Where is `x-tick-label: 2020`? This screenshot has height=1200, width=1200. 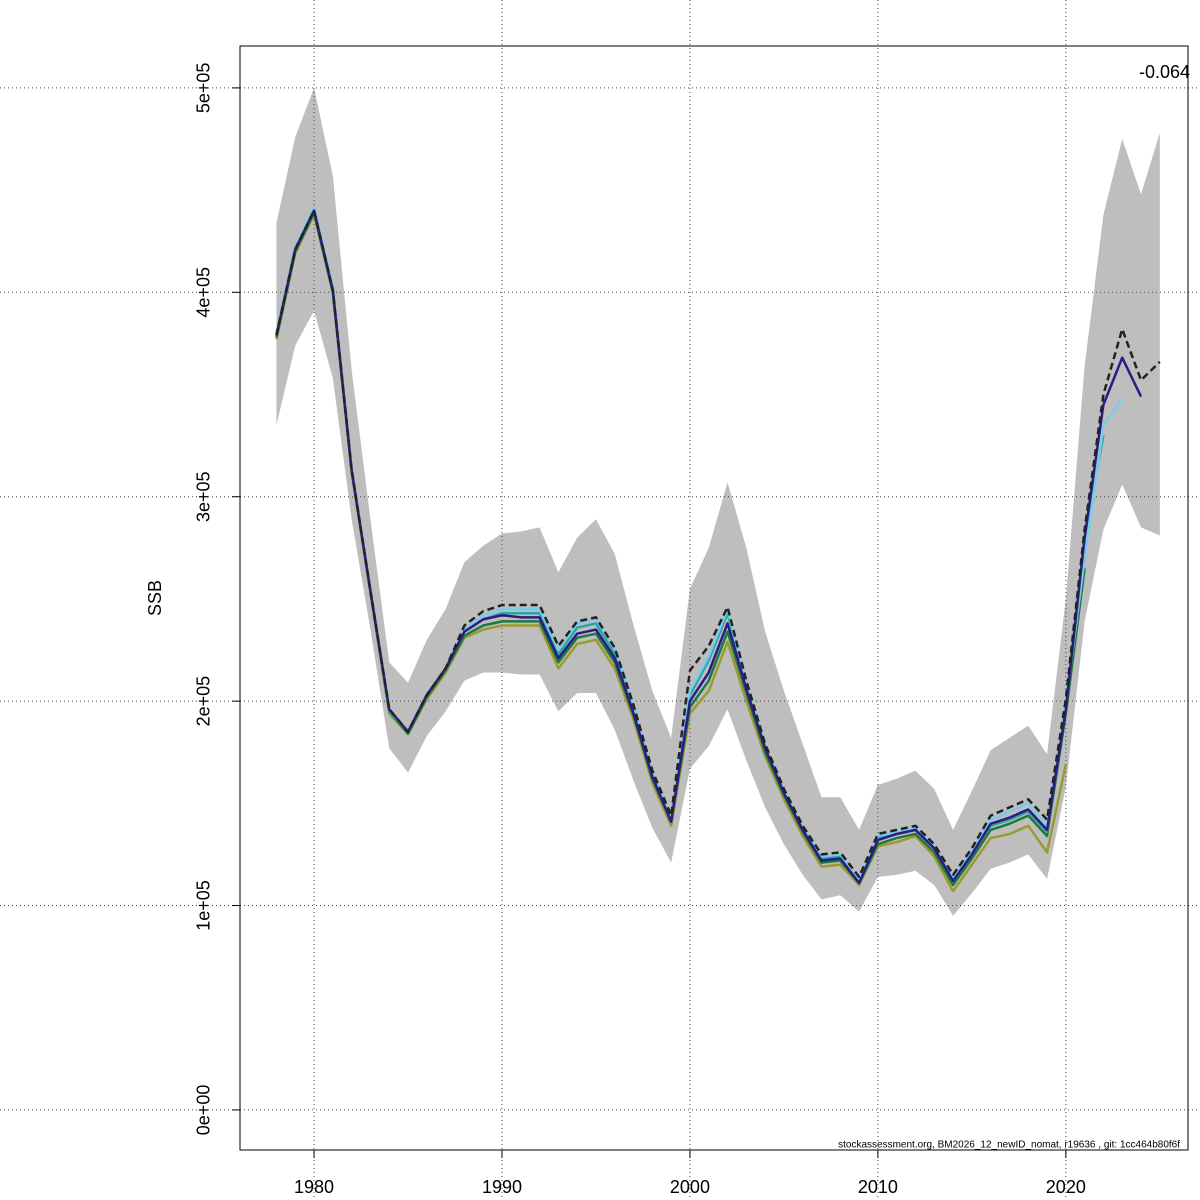 x-tick-label: 2020 is located at coordinates (1066, 1187).